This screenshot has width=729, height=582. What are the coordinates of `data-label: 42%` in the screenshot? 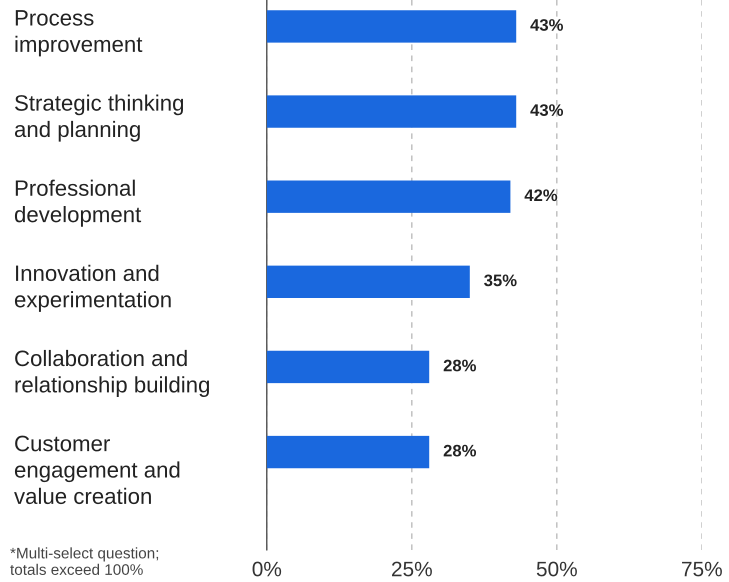 It's located at (541, 195).